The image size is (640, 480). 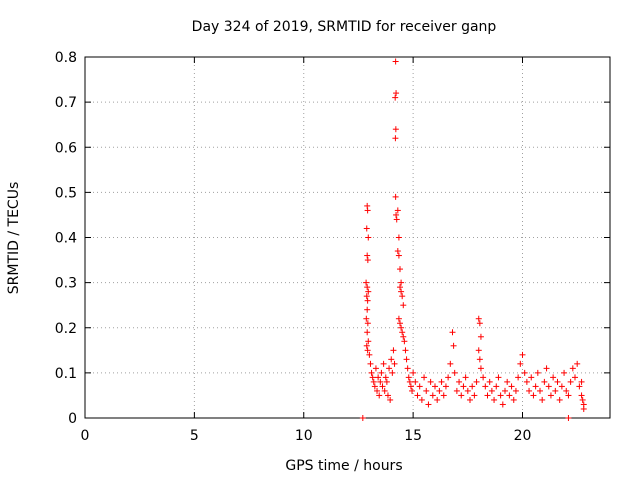 I want to click on x-axis-label: GPS time / hours, so click(x=343, y=466).